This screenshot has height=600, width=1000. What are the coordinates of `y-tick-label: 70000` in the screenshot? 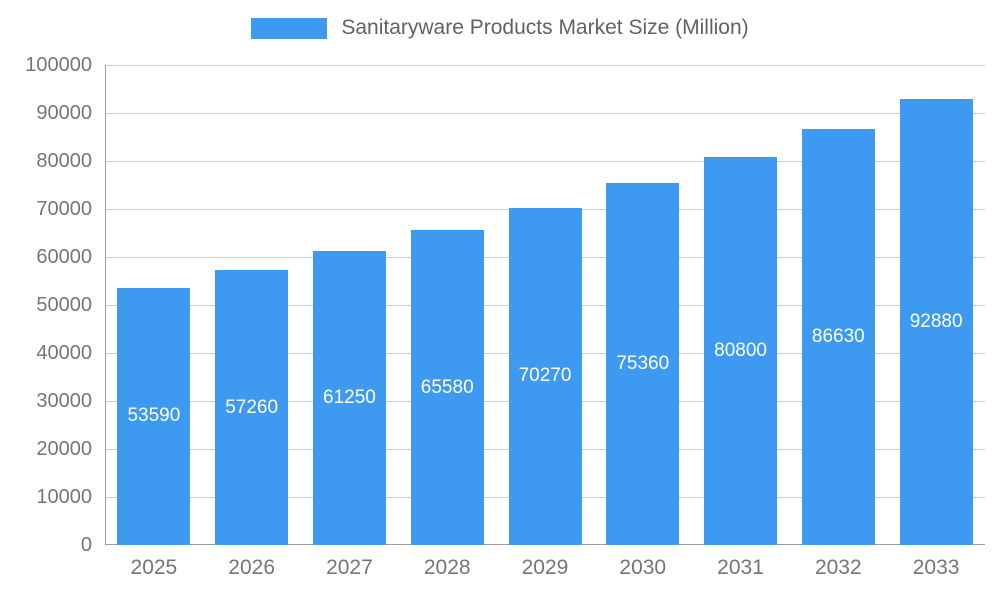 It's located at (64, 209).